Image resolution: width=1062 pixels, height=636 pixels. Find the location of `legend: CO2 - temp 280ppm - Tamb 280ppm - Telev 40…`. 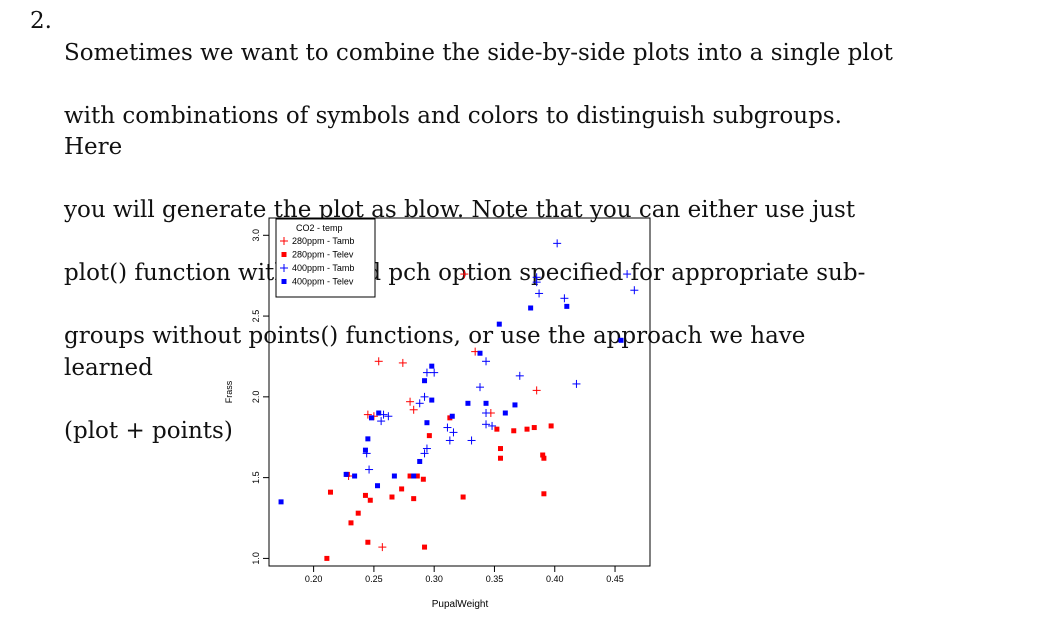

legend: CO2 - temp 280ppm - Tamb 280ppm - Telev 40… is located at coordinates (325, 258).